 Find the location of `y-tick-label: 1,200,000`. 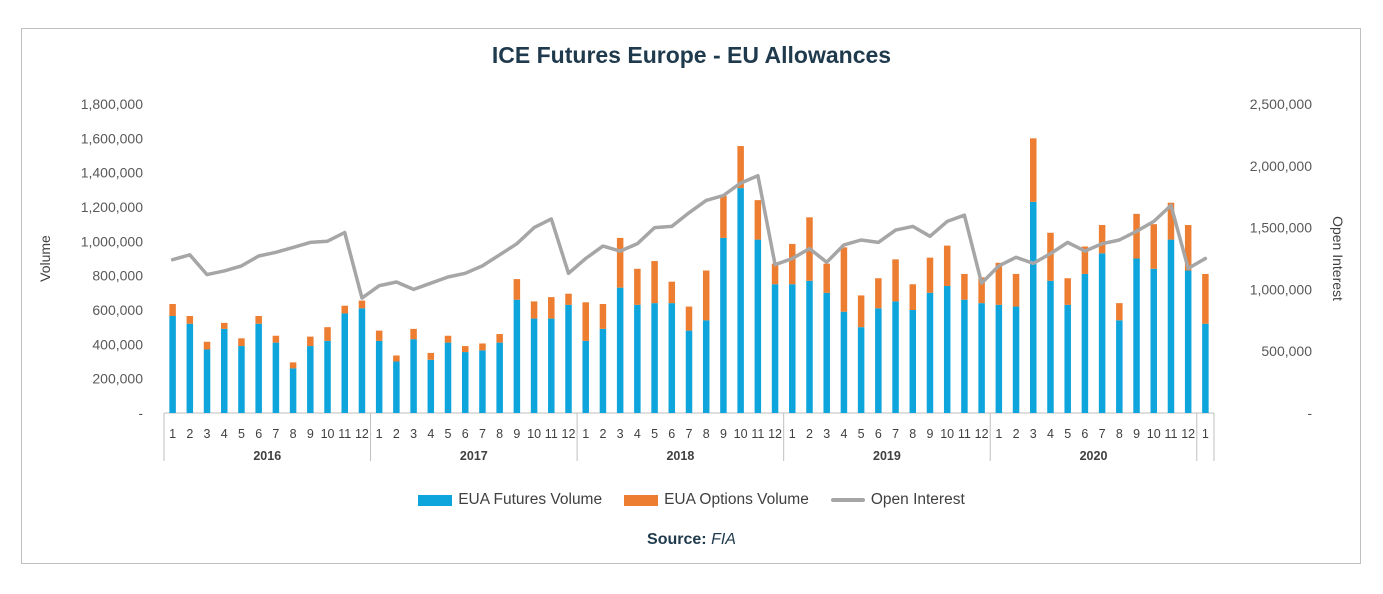

y-tick-label: 1,200,000 is located at coordinates (112, 207).